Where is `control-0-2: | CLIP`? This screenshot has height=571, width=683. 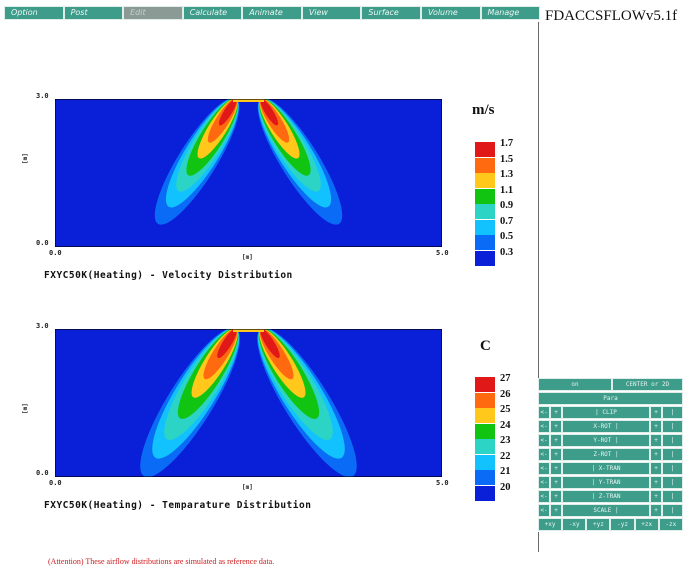
control-0-2: | CLIP is located at coordinates (606, 412).